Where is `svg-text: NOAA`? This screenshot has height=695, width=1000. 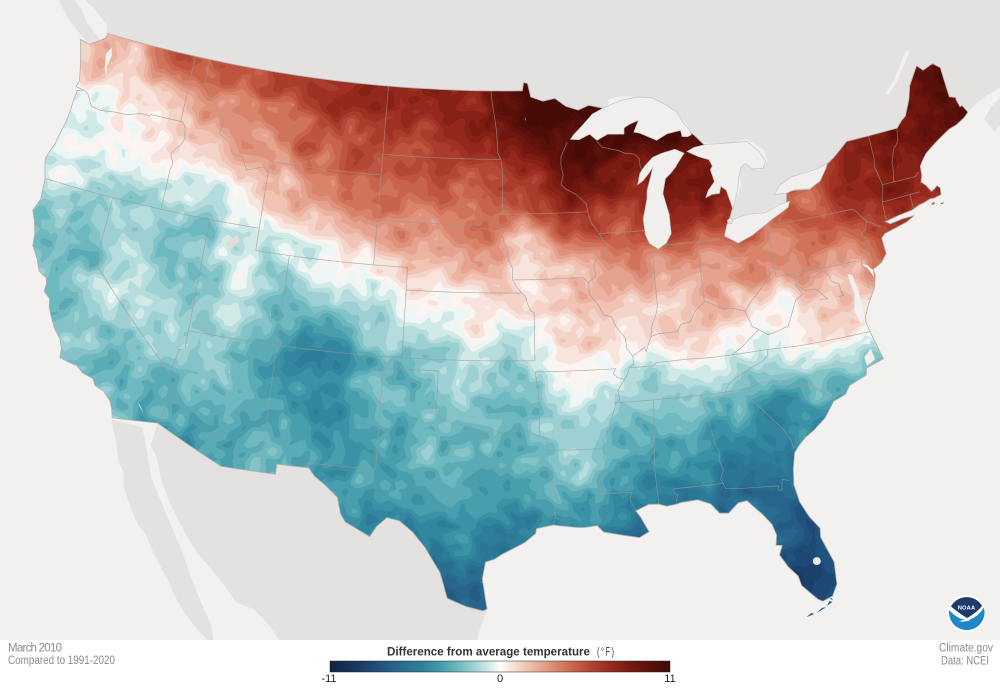 svg-text: NOAA is located at coordinates (967, 609).